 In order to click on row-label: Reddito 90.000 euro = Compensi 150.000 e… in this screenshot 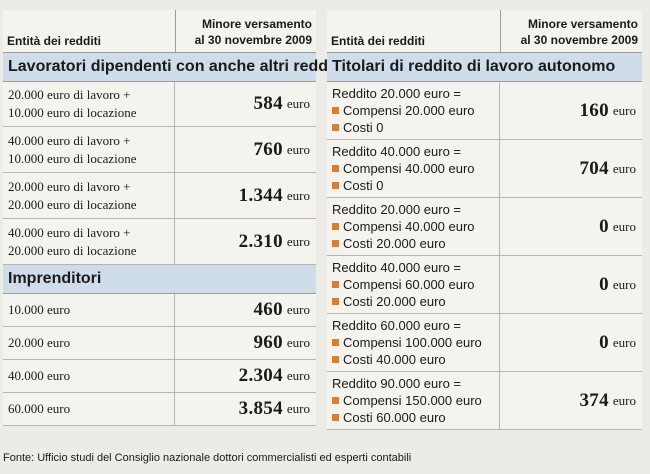, I will do `click(413, 400)`.